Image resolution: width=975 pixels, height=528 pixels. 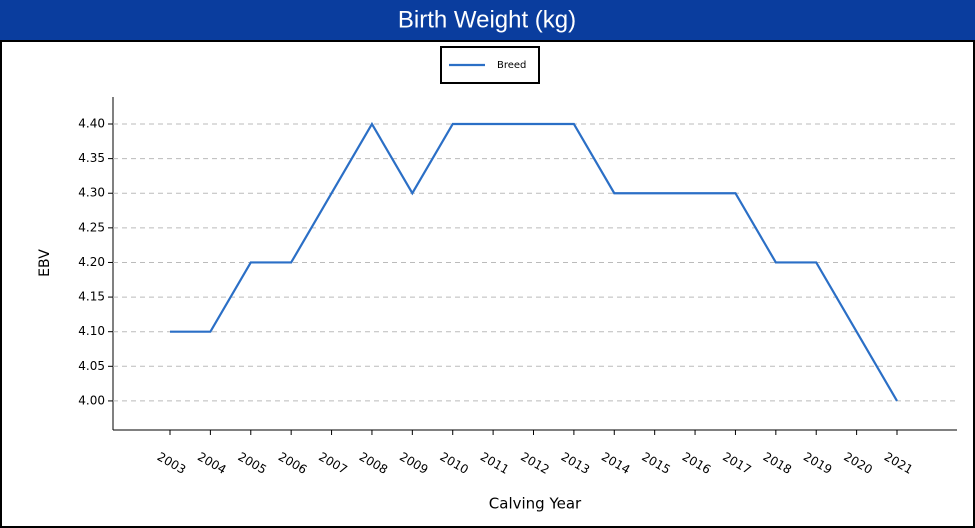 What do you see at coordinates (615, 463) in the screenshot?
I see `x-tick-label: 2014` at bounding box center [615, 463].